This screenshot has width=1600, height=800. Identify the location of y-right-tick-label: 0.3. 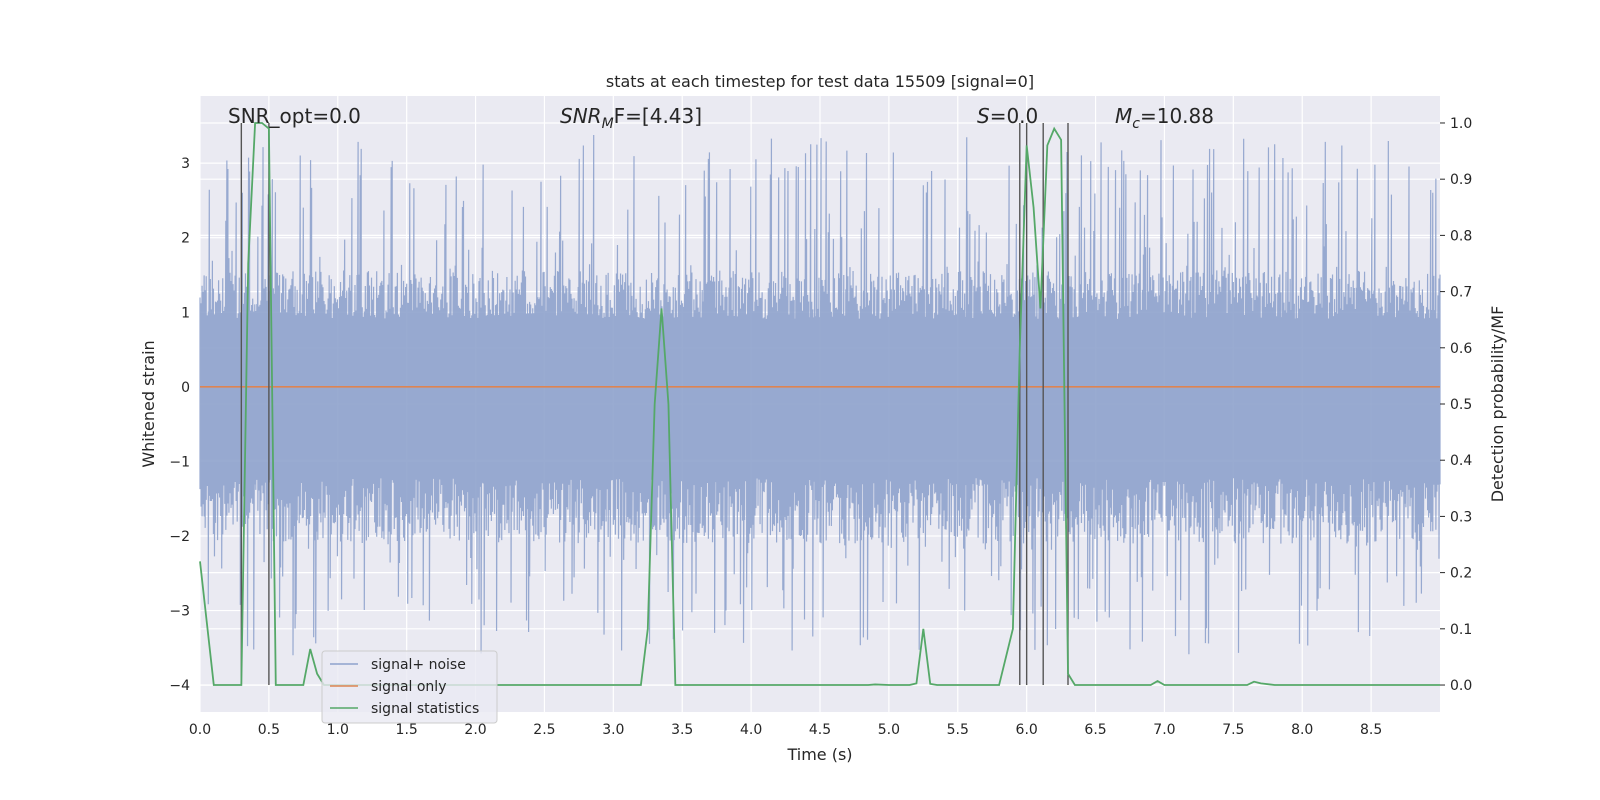
(1461, 517).